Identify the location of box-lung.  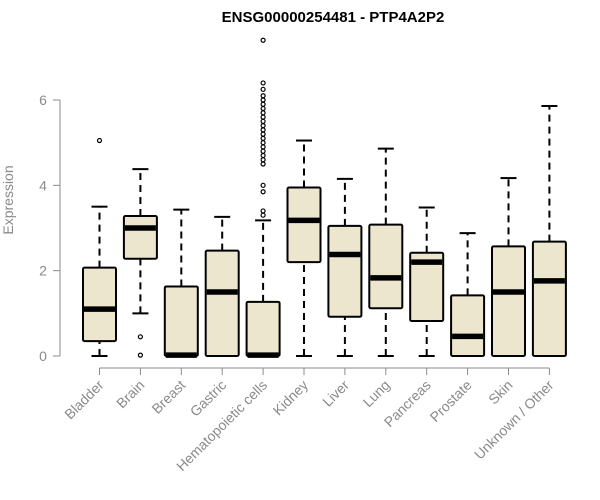
(386, 252).